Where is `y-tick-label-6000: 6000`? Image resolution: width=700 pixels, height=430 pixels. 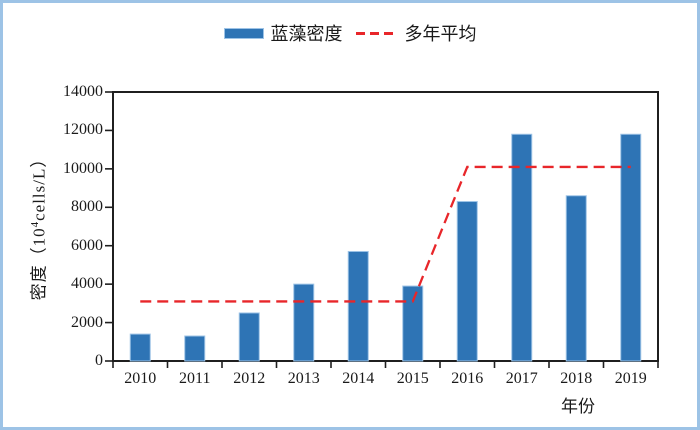 y-tick-label-6000: 6000 is located at coordinates (87, 245).